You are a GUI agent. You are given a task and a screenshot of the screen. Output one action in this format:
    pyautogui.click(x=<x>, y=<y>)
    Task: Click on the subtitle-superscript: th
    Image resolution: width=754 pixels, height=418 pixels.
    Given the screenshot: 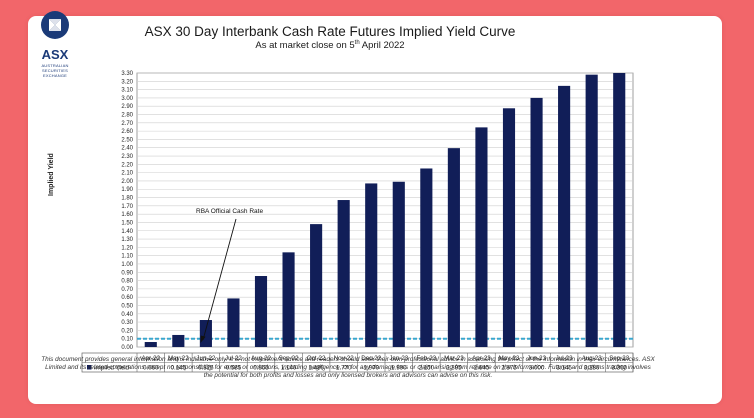 What is the action you would take?
    pyautogui.click(x=357, y=43)
    